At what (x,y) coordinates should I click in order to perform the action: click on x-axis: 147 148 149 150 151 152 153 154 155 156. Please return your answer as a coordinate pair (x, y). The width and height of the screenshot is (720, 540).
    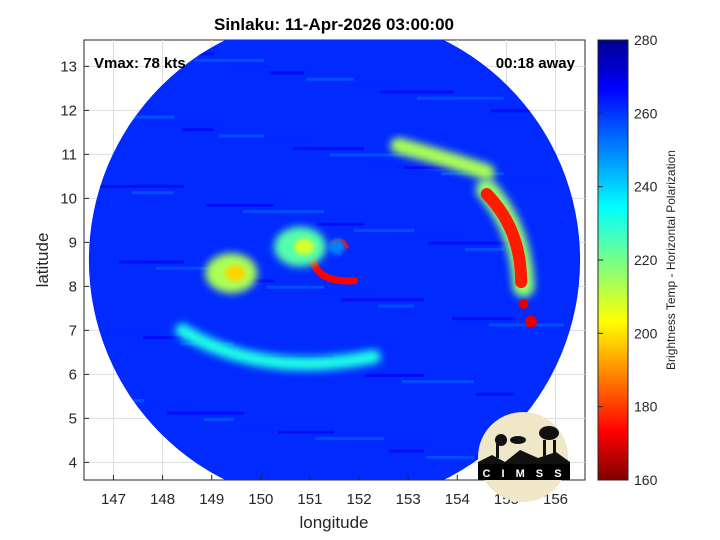
    Looking at the image, I should click on (334, 491).